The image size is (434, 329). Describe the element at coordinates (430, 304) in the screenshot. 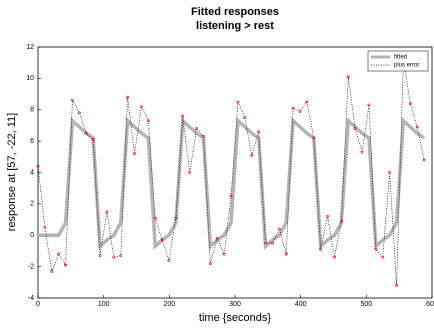

I see `x-tick-label: 600` at that location.